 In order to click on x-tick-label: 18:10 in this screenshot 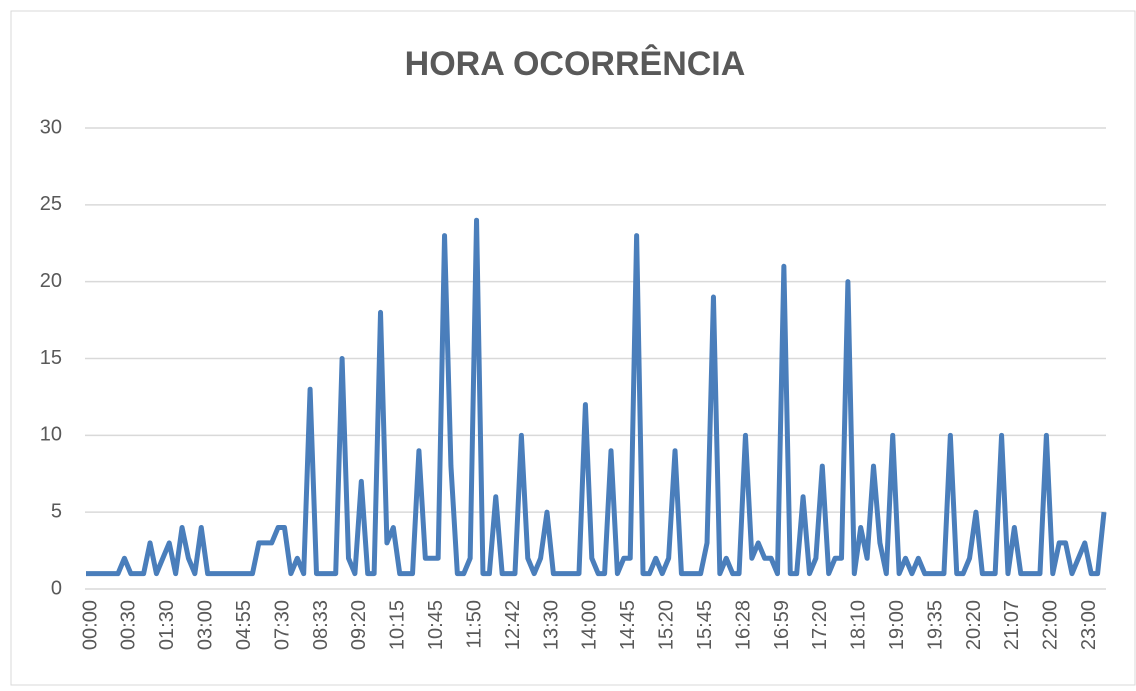, I will do `click(859, 625)`.